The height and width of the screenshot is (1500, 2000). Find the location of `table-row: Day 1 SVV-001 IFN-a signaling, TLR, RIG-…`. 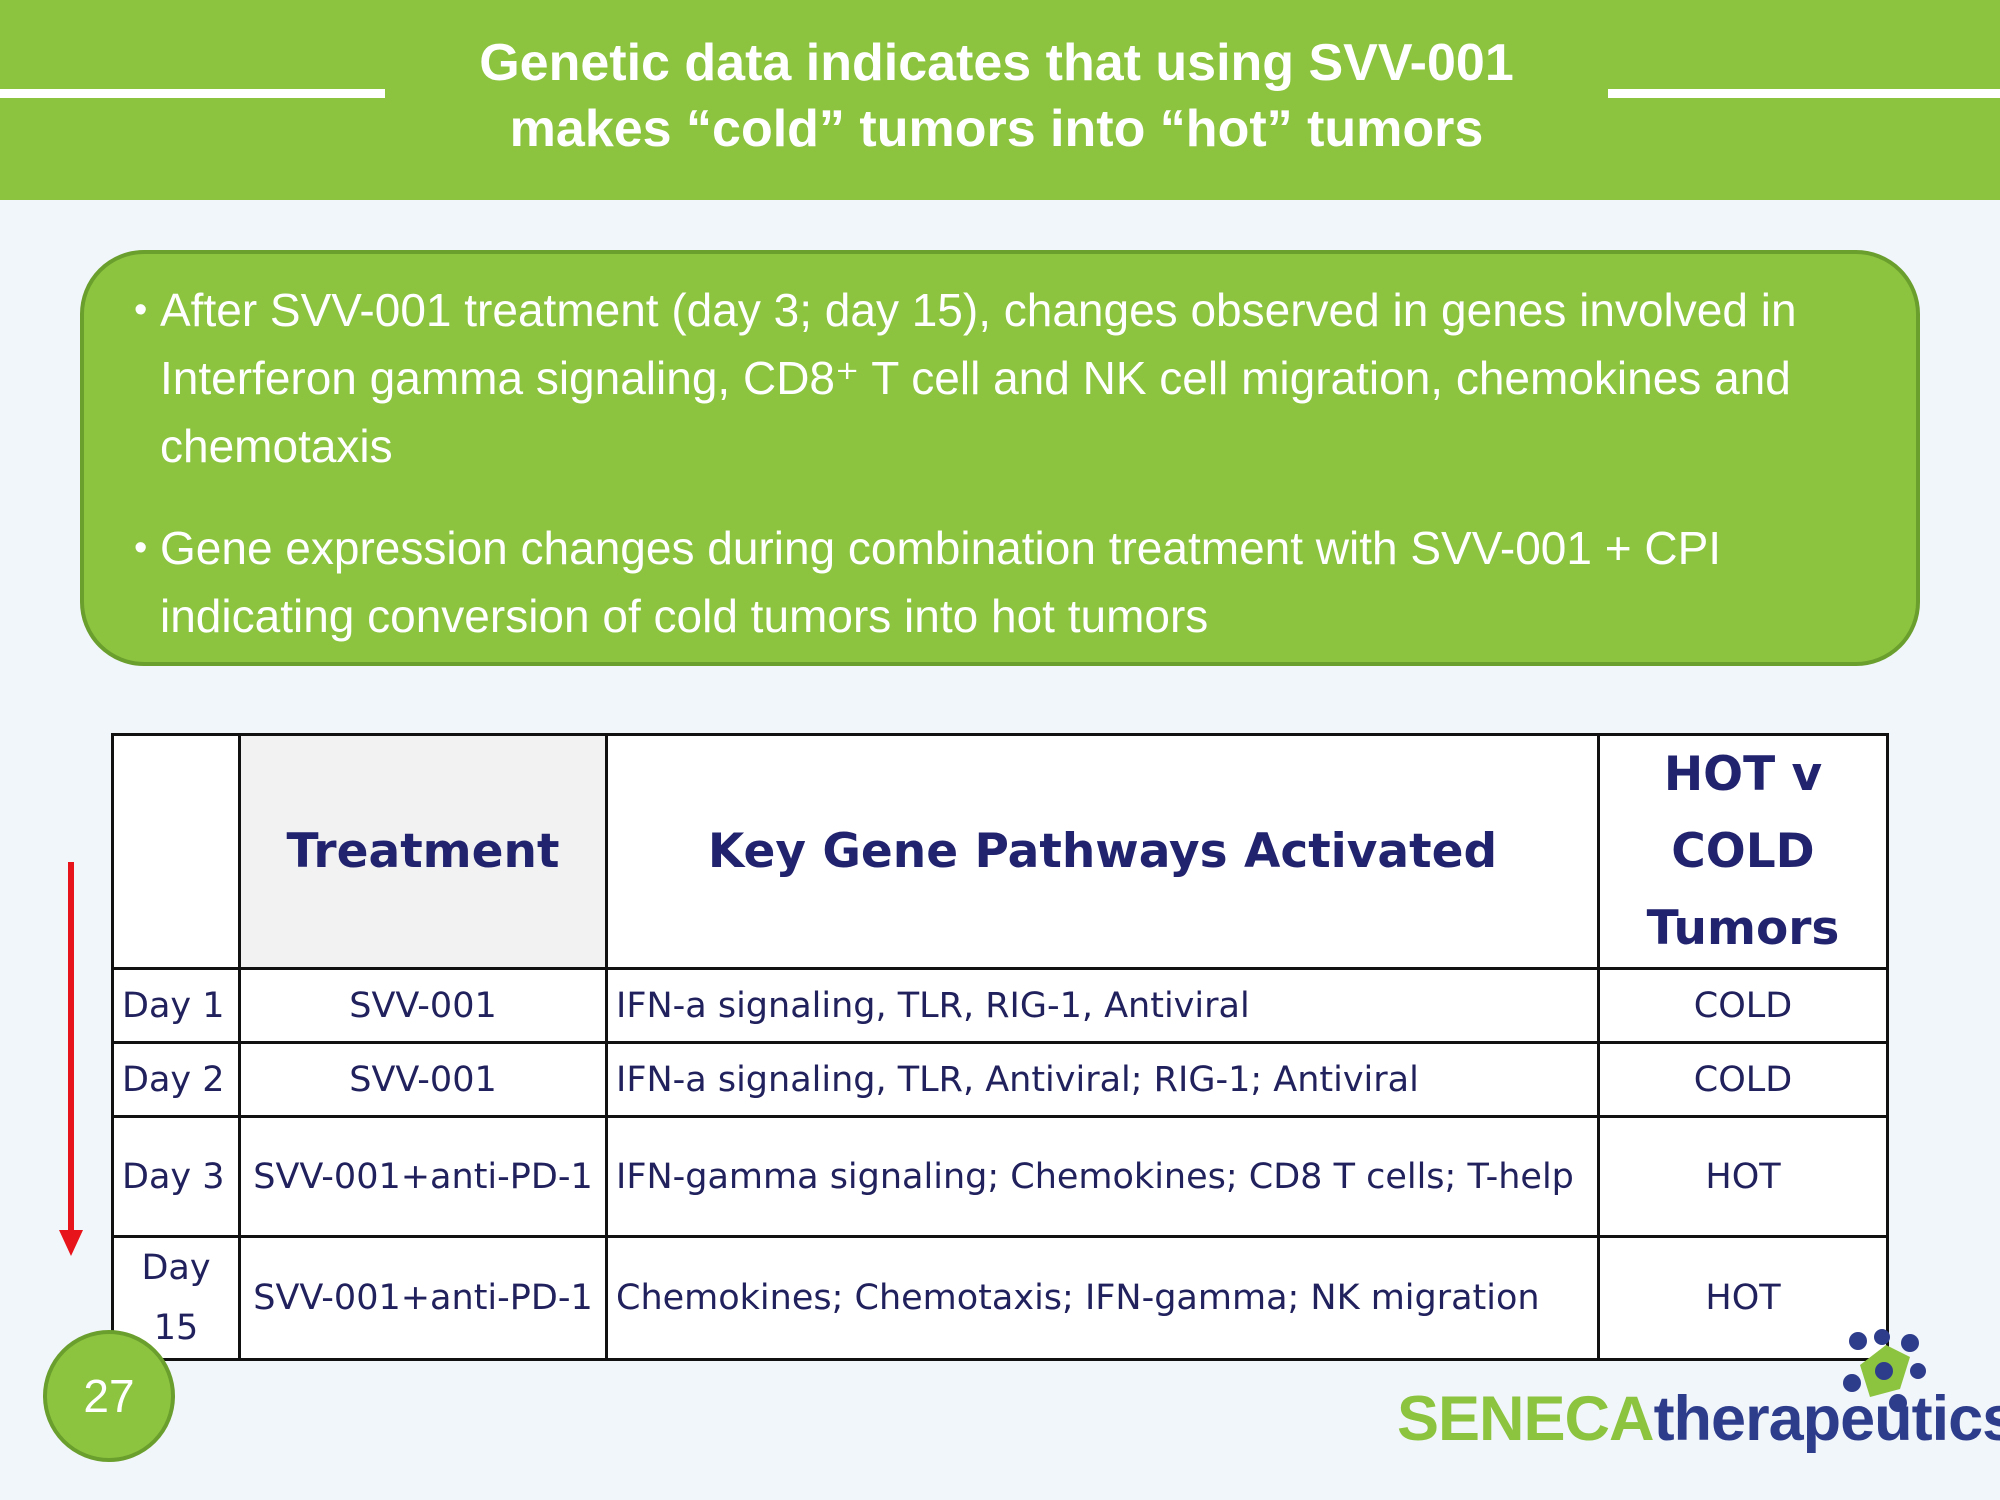

table-row: Day 1 SVV-001 IFN-a signaling, TLR, RIG-… is located at coordinates (1000, 1005).